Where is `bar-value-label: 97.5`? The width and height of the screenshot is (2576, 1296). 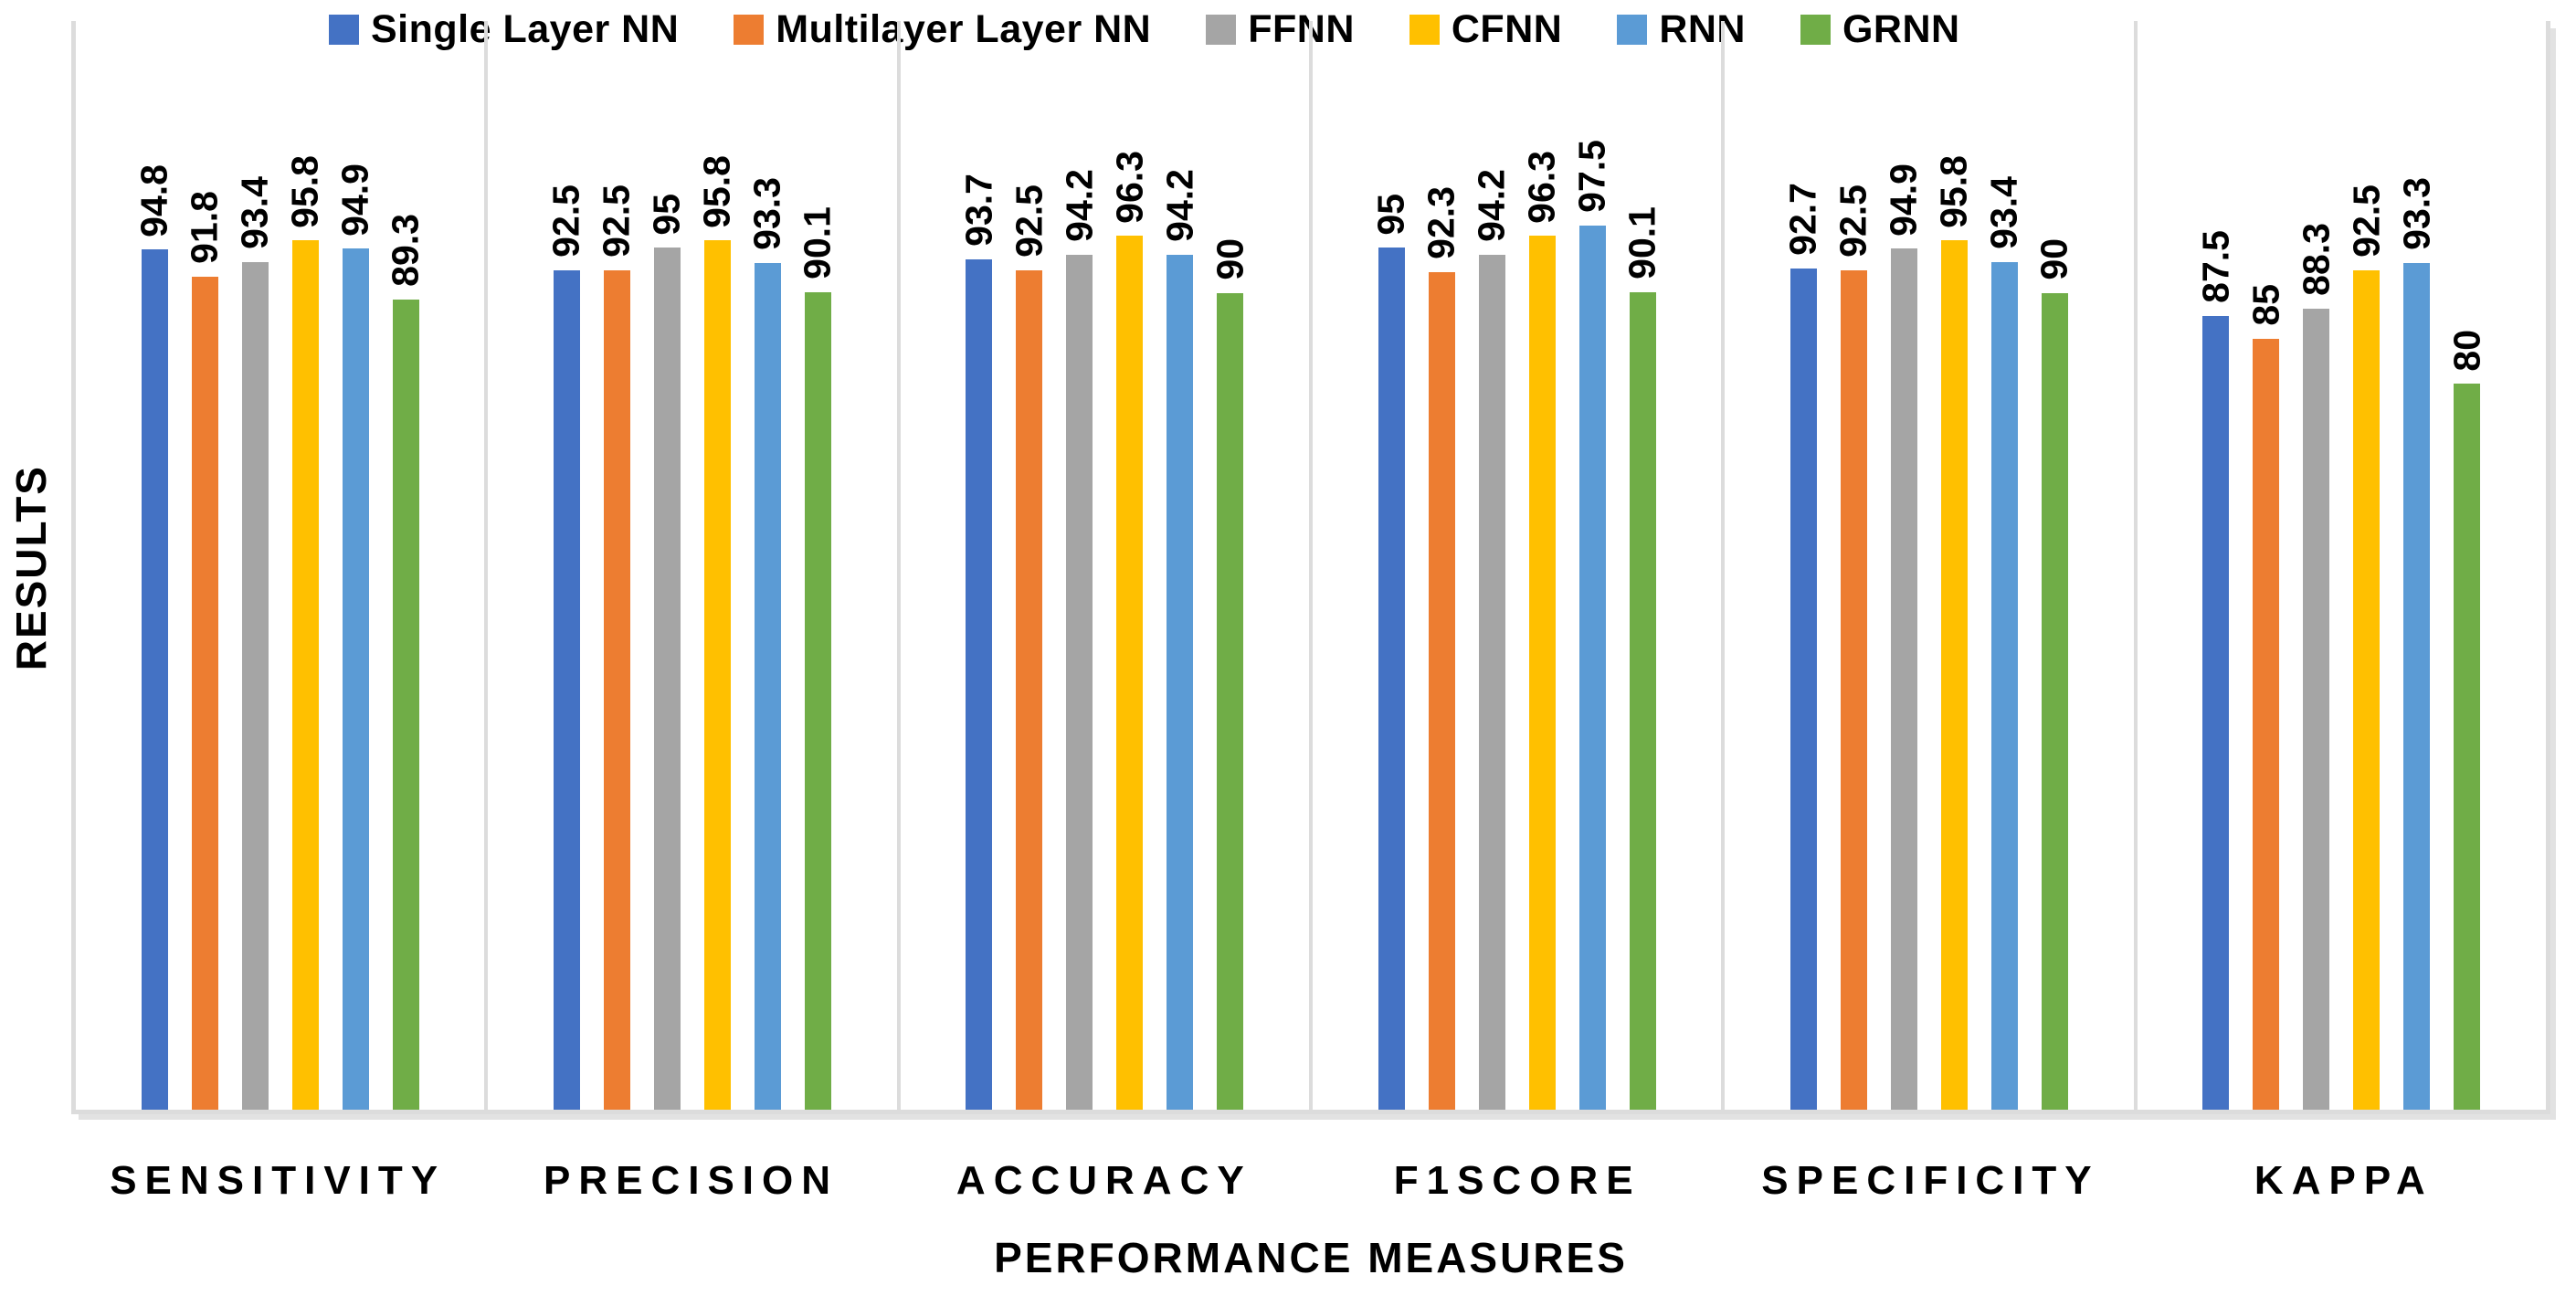 bar-value-label: 97.5 is located at coordinates (1591, 176).